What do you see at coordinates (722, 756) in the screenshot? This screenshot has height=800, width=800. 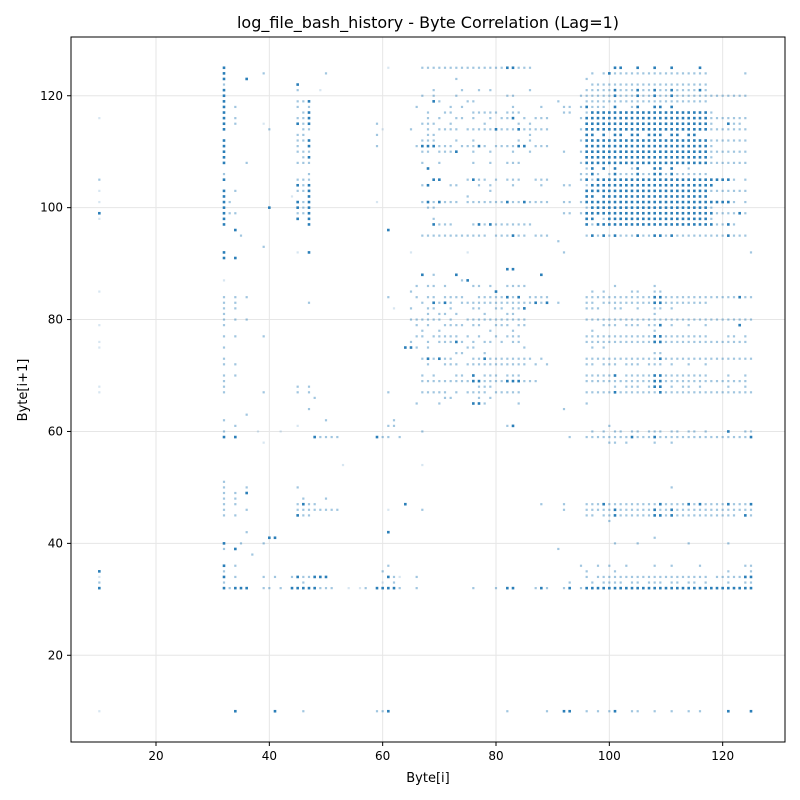 I see `x-tick-label: 120` at bounding box center [722, 756].